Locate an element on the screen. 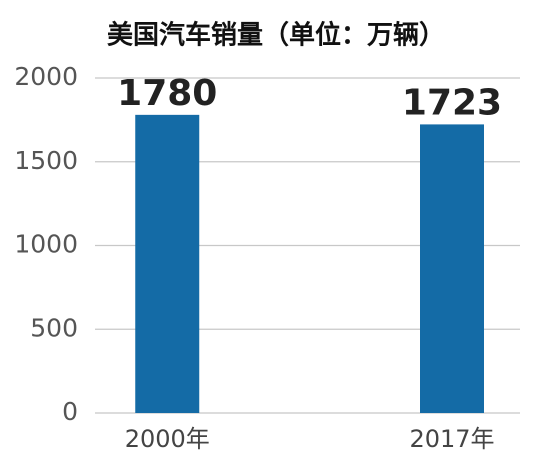 Image resolution: width=550 pixels, height=458 pixels. y-tick-label: 0 is located at coordinates (70, 411).